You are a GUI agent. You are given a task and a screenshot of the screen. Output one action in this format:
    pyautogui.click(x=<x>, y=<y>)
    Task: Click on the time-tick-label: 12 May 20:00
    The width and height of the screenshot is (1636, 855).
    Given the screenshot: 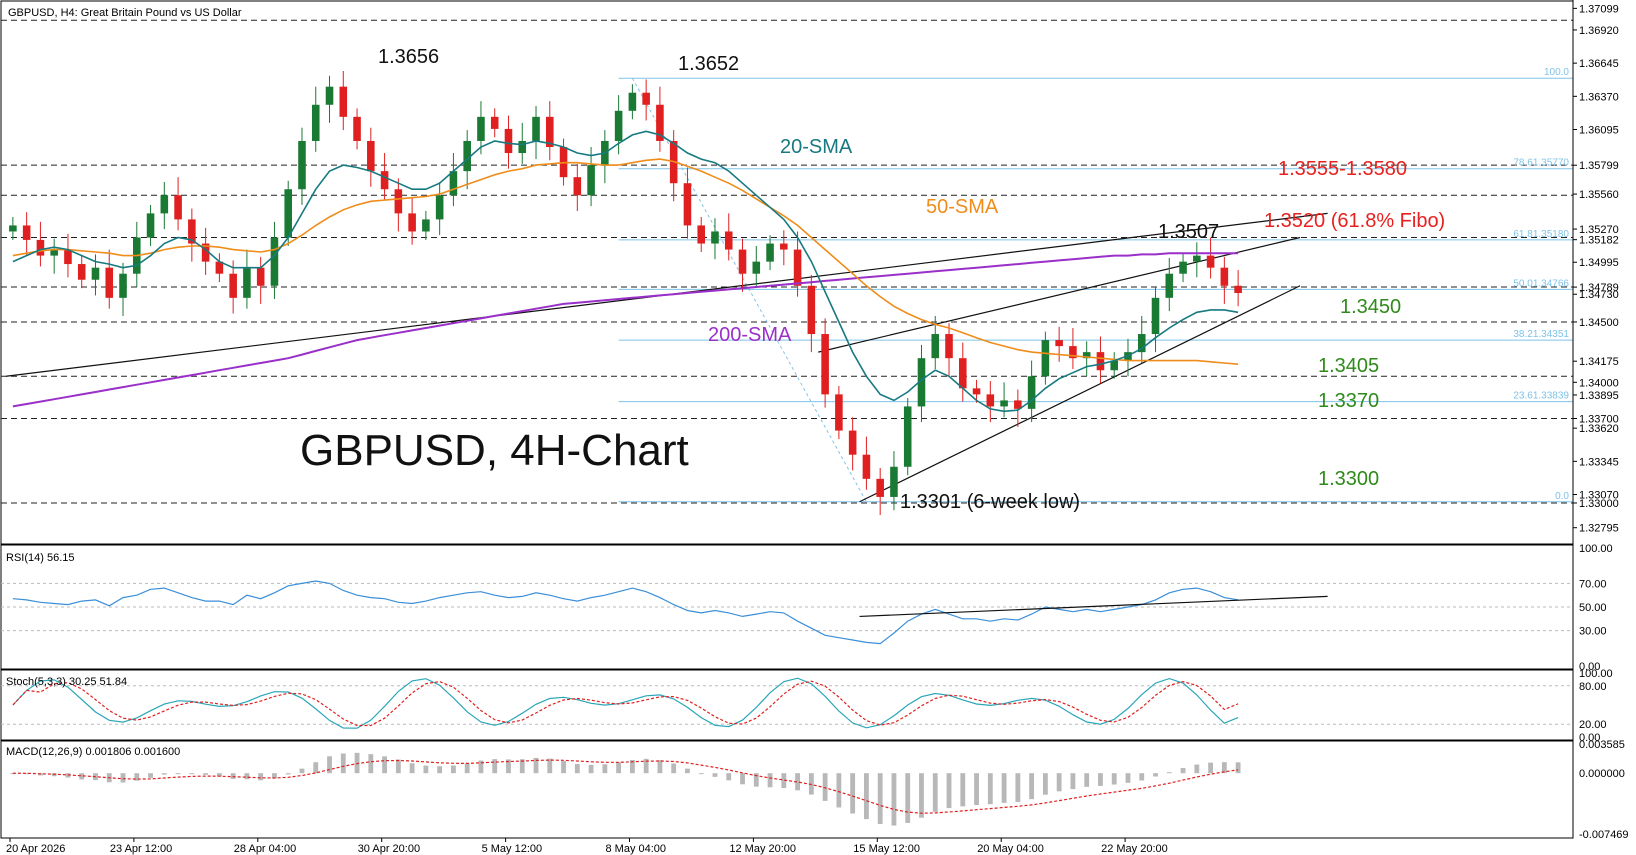 What is the action you would take?
    pyautogui.click(x=762, y=849)
    